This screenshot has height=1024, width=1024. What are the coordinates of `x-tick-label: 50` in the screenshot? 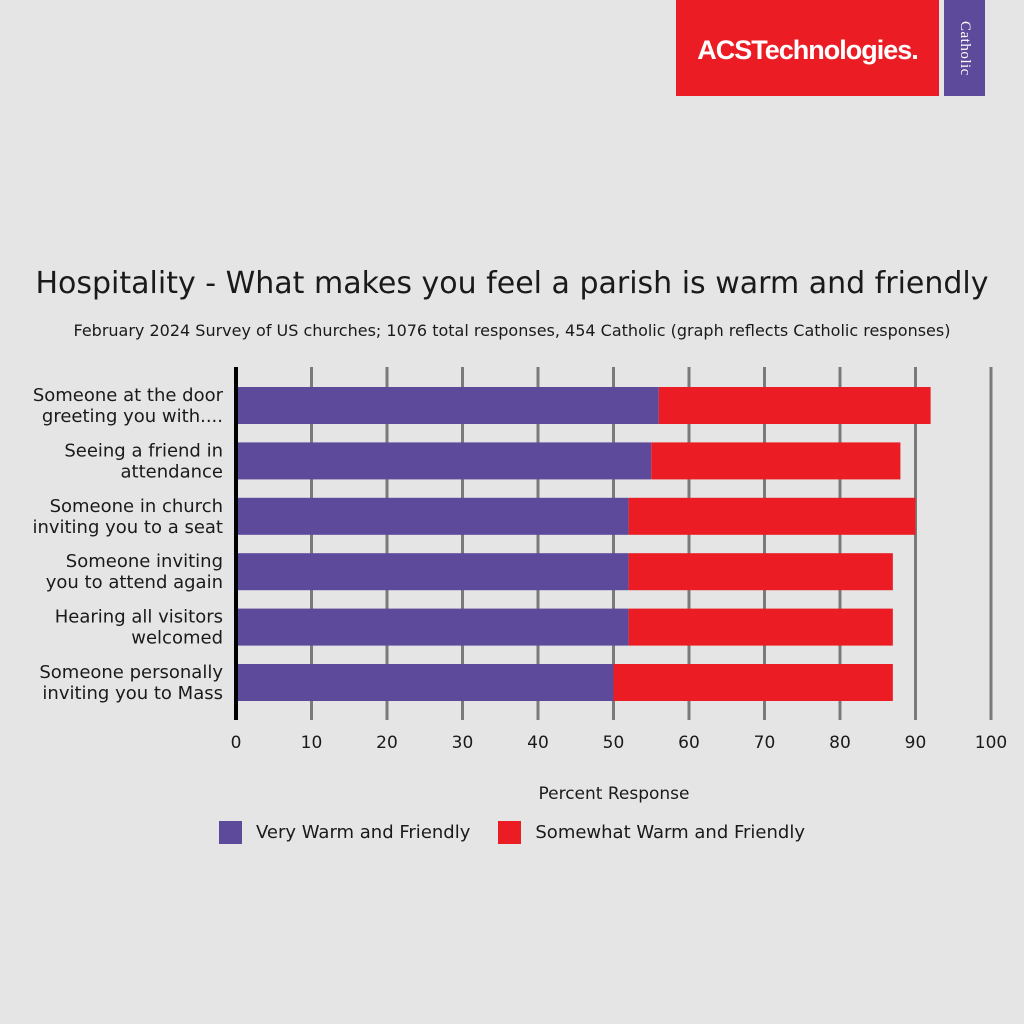 It's located at (614, 743).